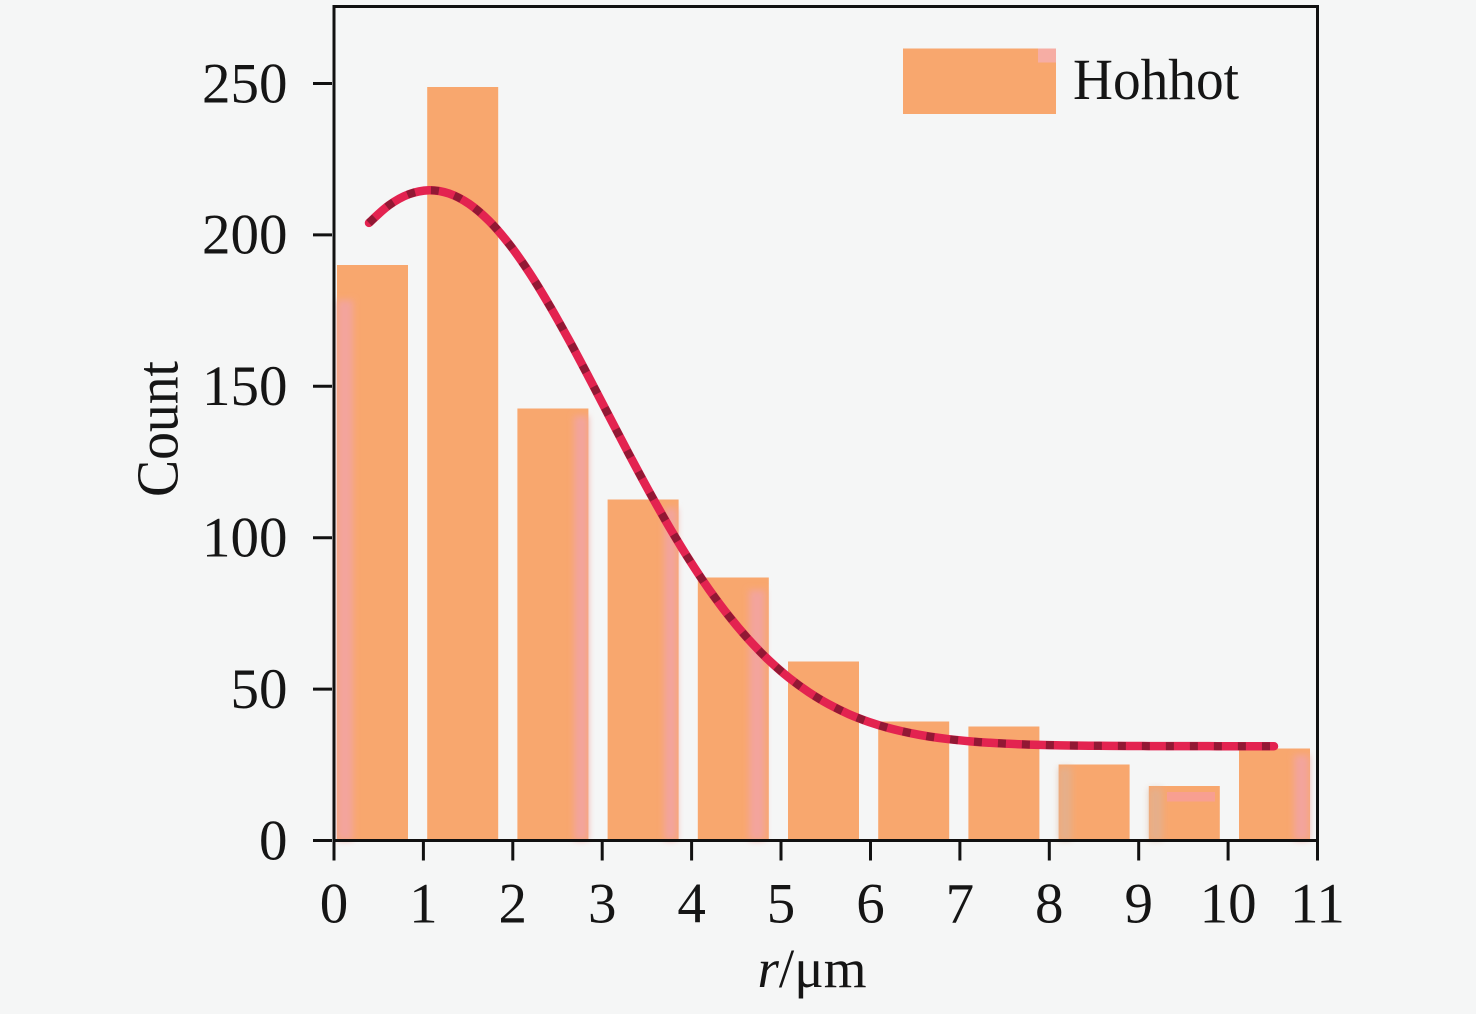 Image resolution: width=1476 pixels, height=1014 pixels. I want to click on svg-text: r/μm, so click(812, 968).